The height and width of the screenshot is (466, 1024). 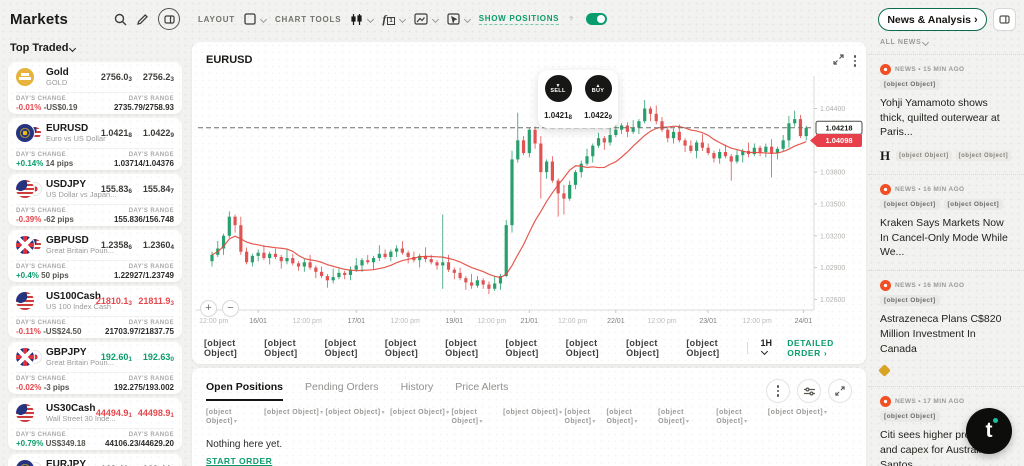 I want to click on sell-price: 21810.13, so click(x=113, y=301).